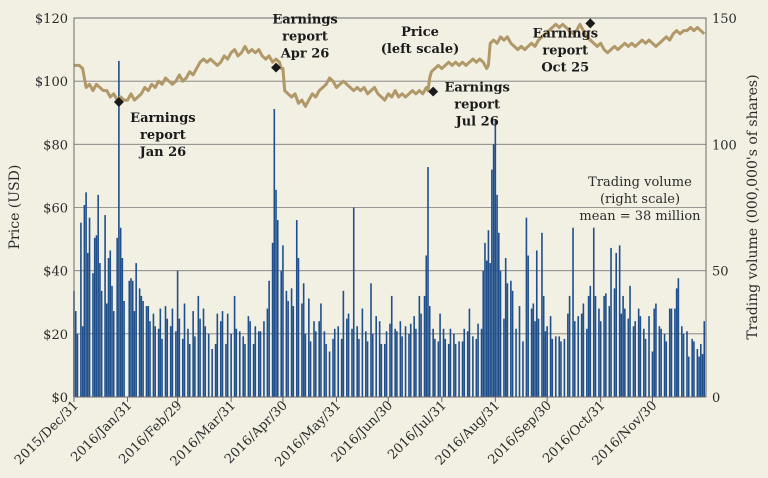 This screenshot has width=768, height=478. What do you see at coordinates (420, 49) in the screenshot?
I see `price-label: (left scale)` at bounding box center [420, 49].